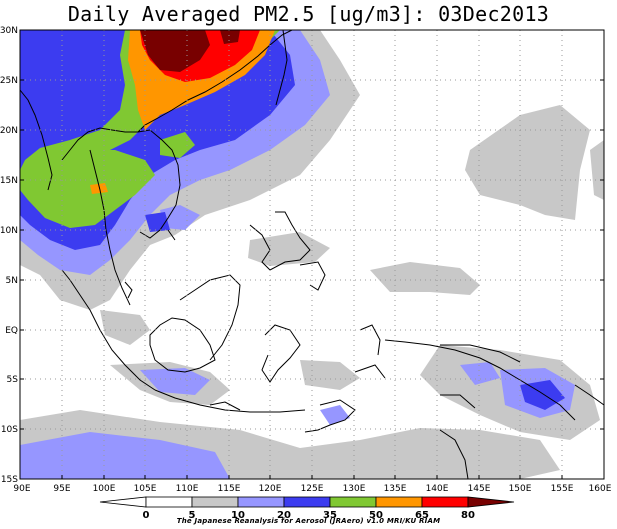 This screenshot has width=617, height=529. Describe the element at coordinates (354, 489) in the screenshot. I see `lon-label: 130E` at that location.